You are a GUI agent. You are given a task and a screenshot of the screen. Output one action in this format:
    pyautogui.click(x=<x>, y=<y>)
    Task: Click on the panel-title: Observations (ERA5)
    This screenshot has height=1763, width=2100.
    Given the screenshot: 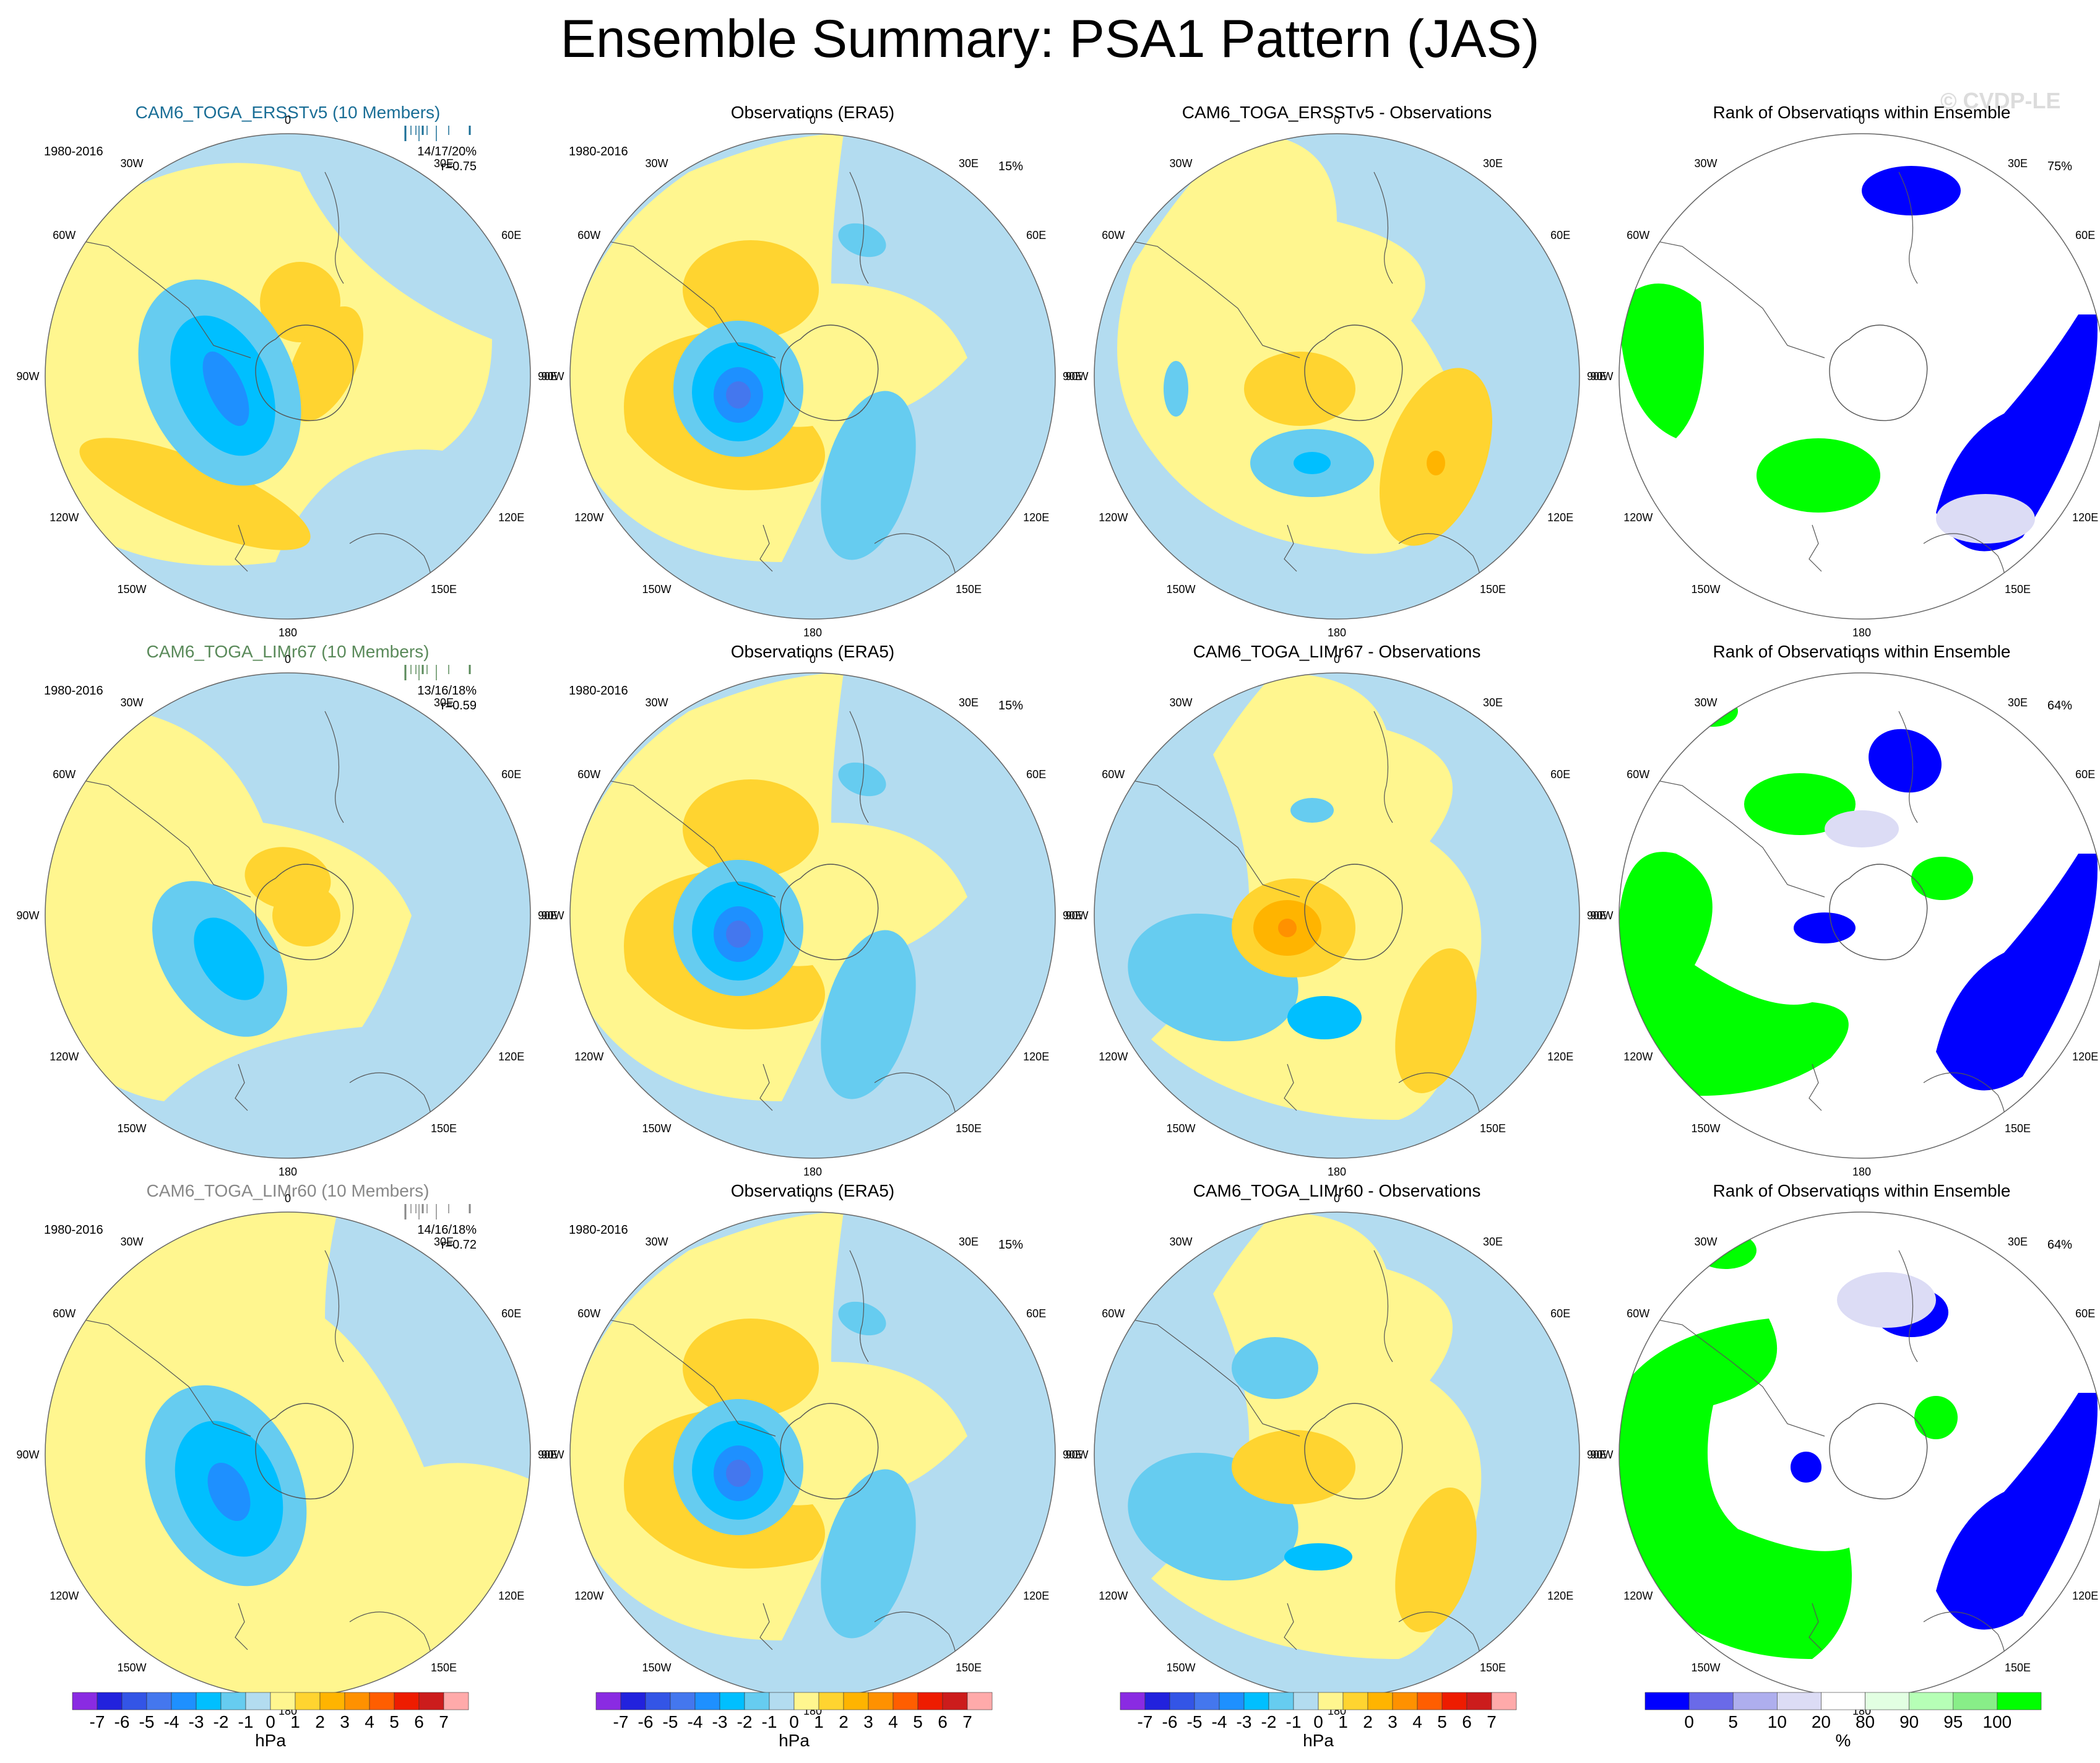 What is the action you would take?
    pyautogui.click(x=812, y=652)
    